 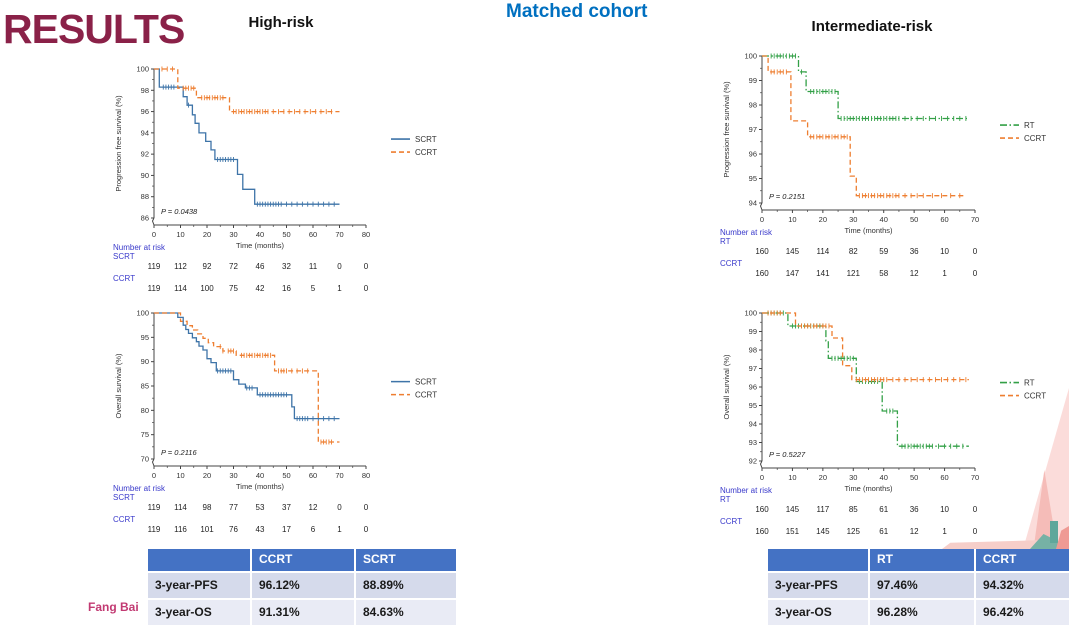 What do you see at coordinates (406, 612) in the screenshot?
I see `table-cell: 84.63%` at bounding box center [406, 612].